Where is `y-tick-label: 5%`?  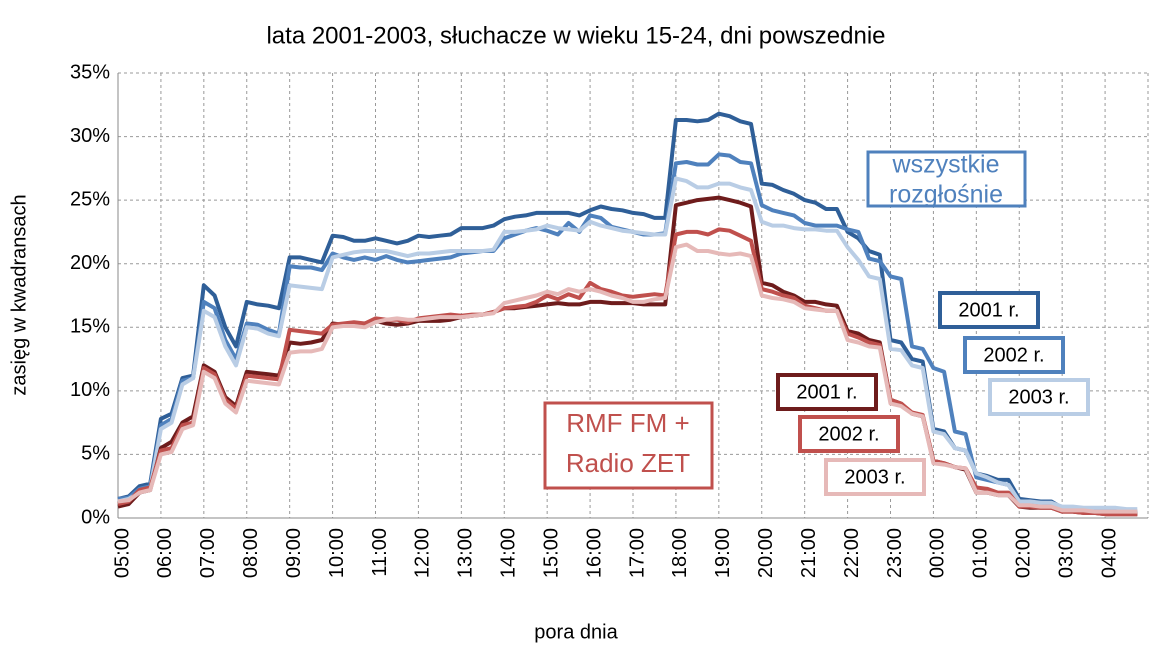
y-tick-label: 5% is located at coordinates (95, 454).